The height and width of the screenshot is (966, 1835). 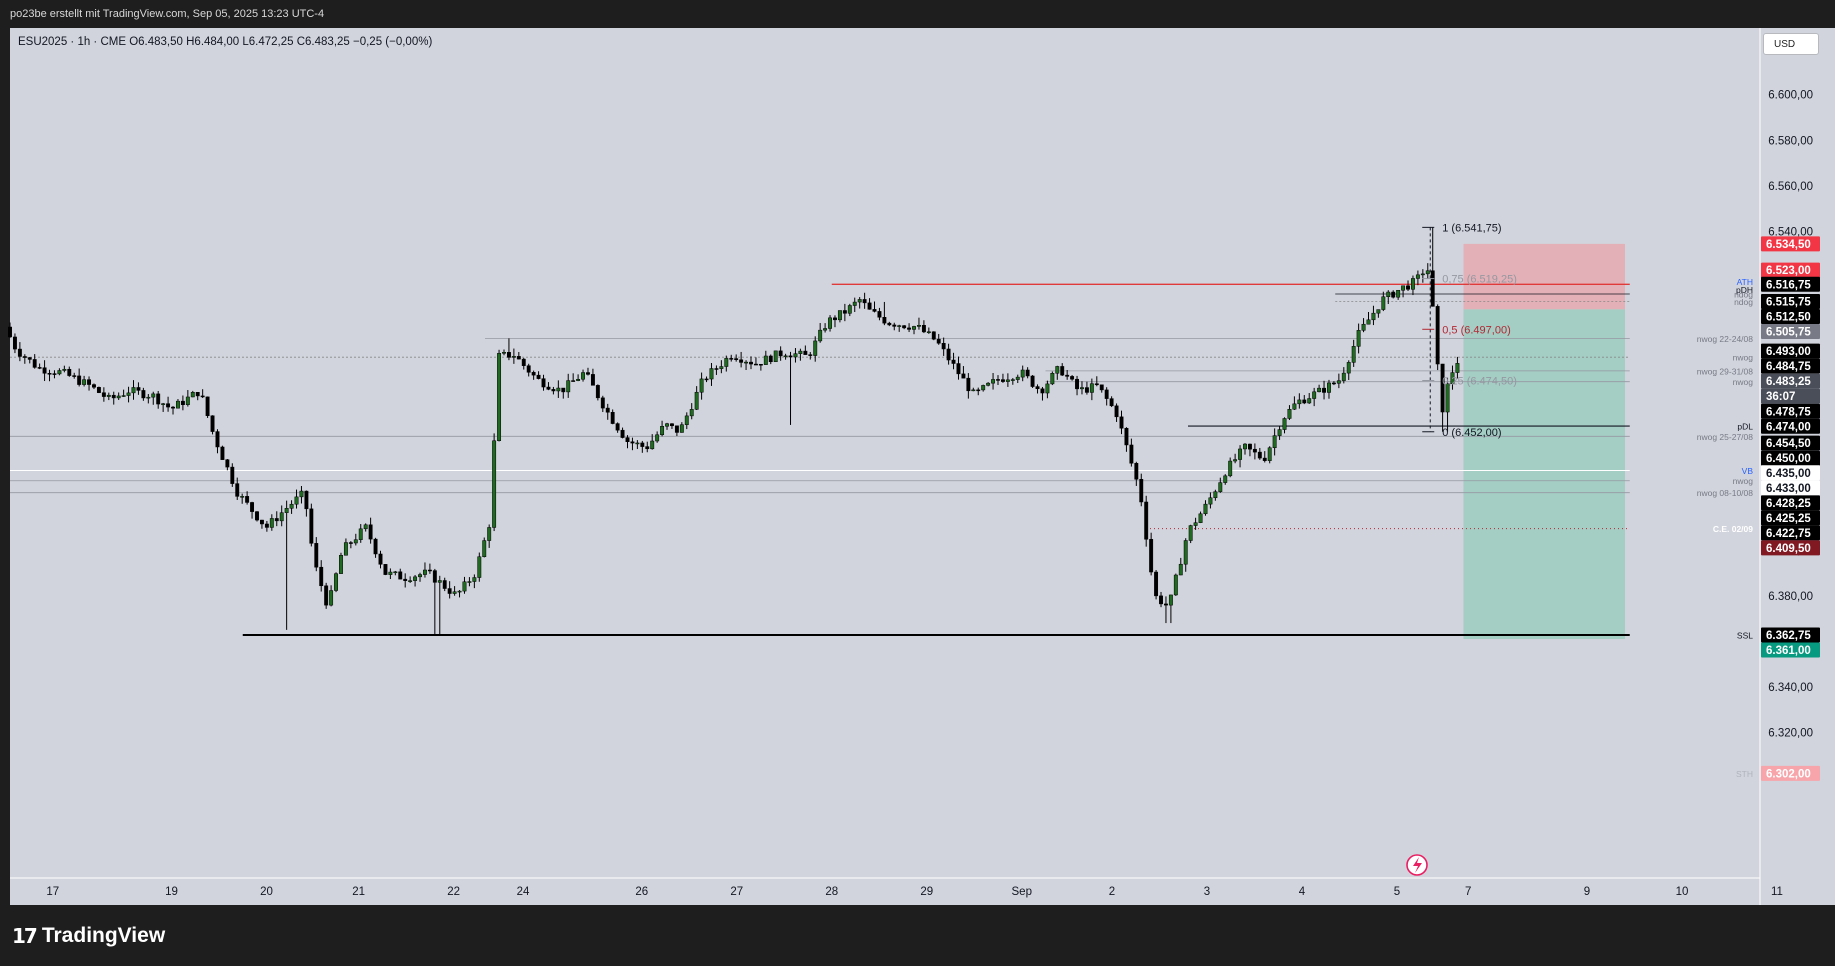 What do you see at coordinates (1788, 285) in the screenshot?
I see `price-badge-label: 6.516,75` at bounding box center [1788, 285].